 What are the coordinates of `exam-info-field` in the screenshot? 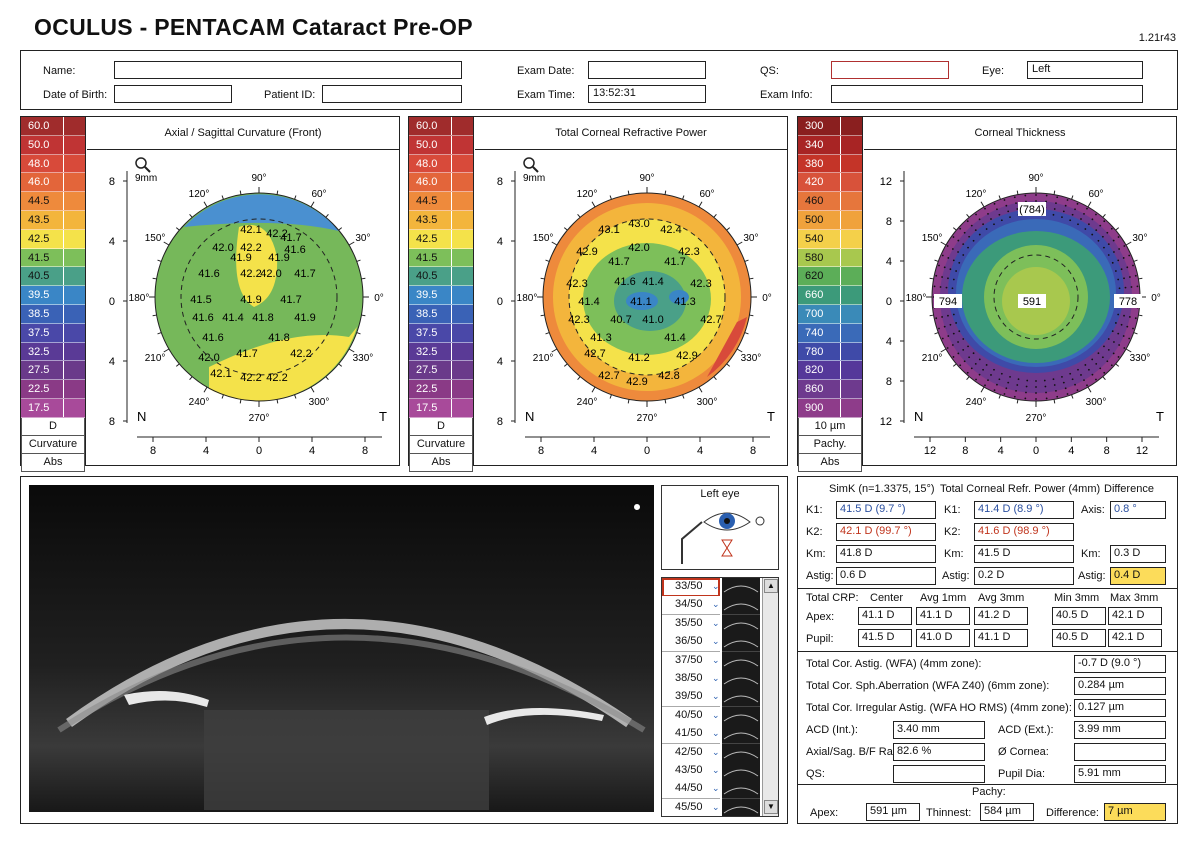 It's located at (987, 94).